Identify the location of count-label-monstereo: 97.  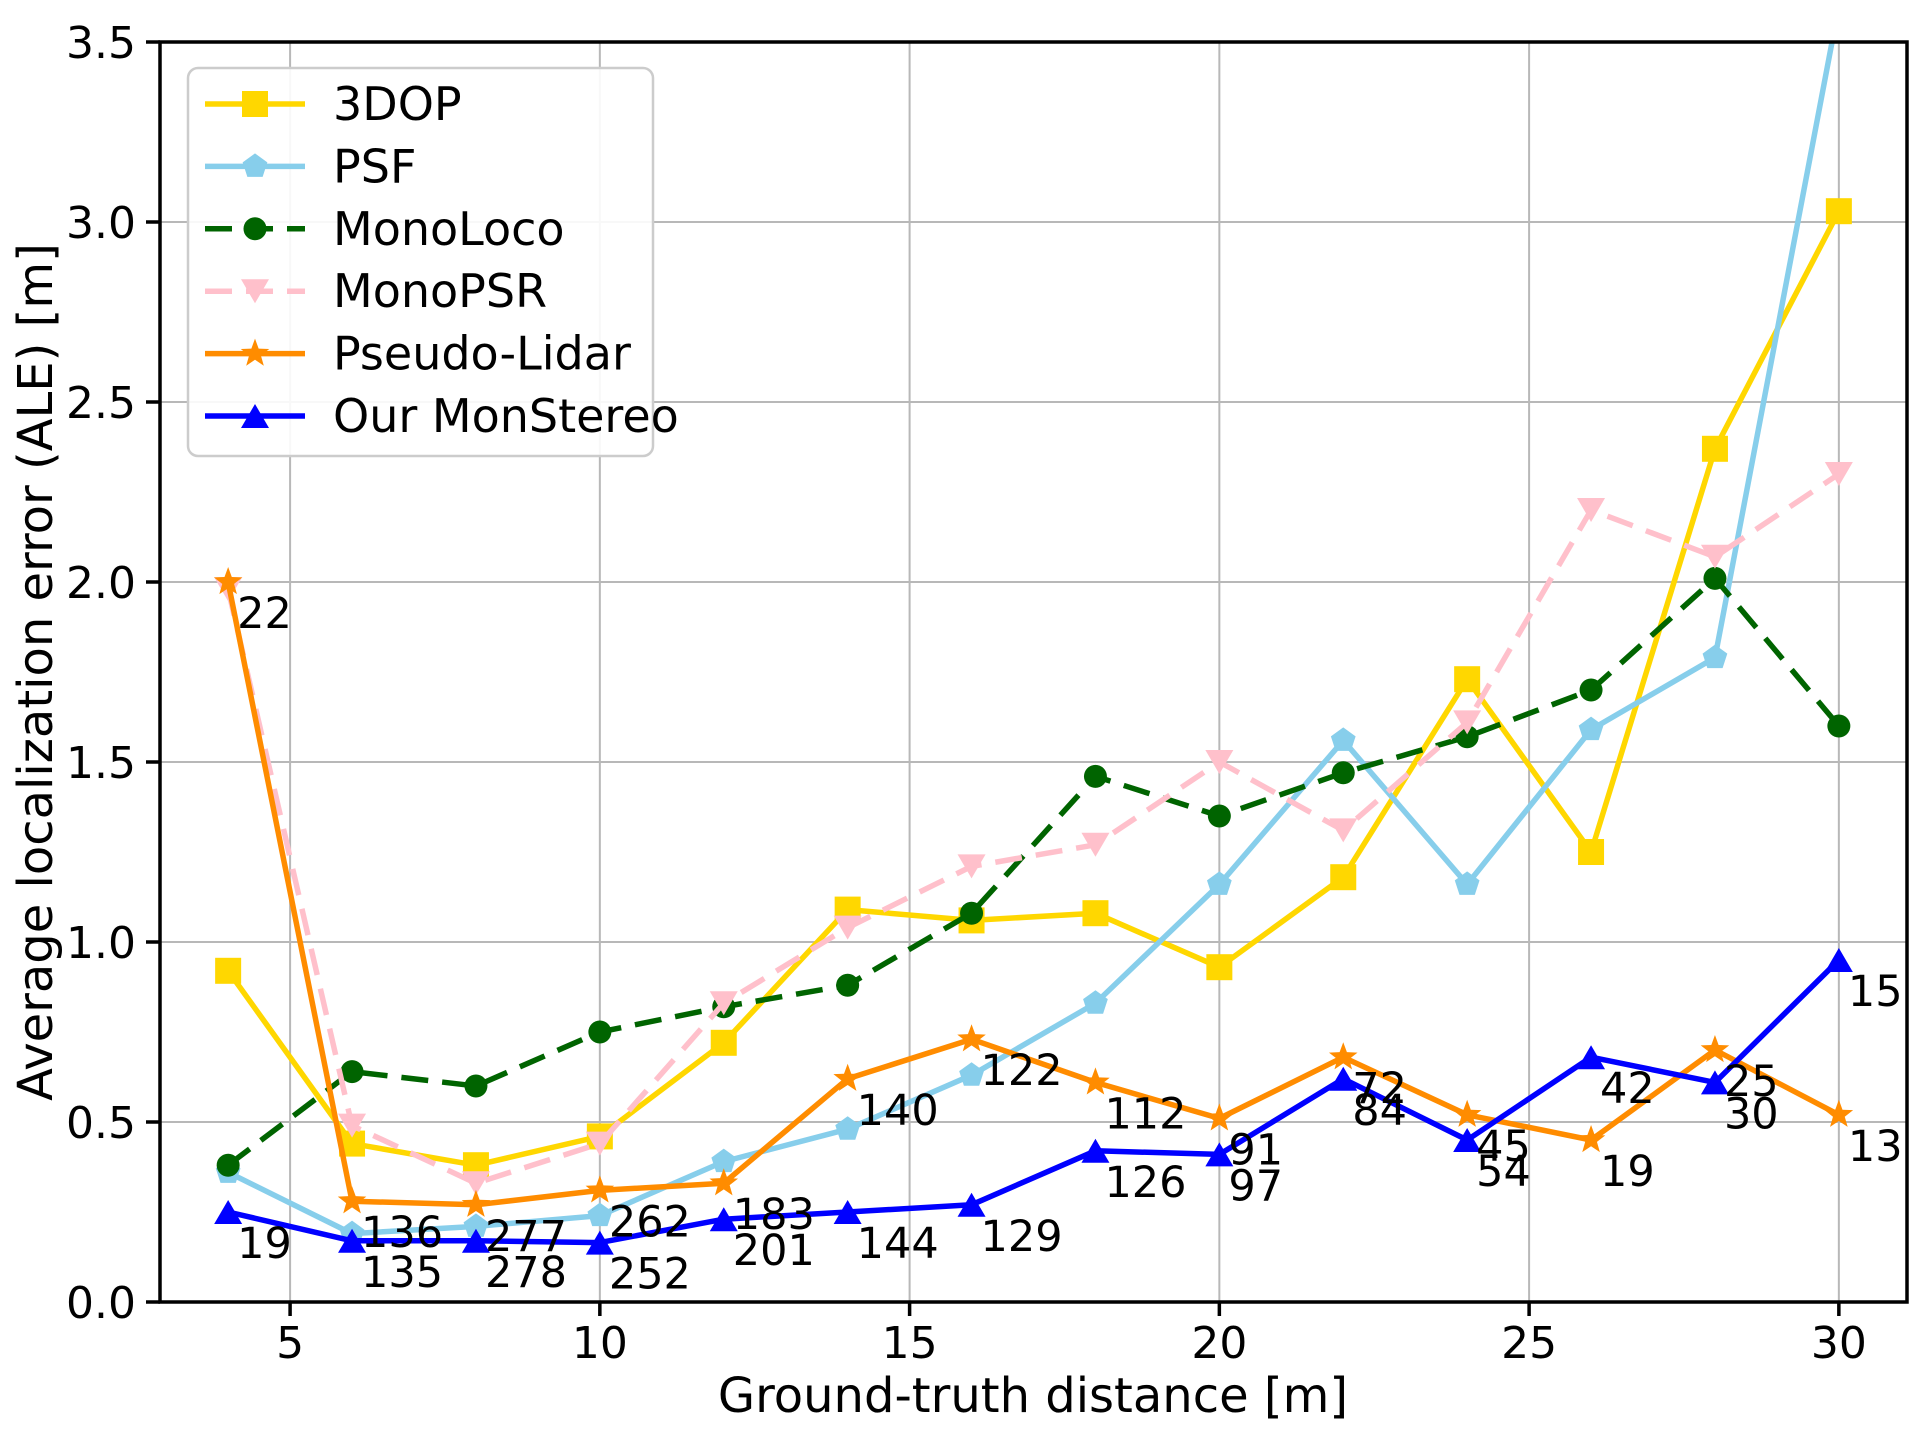
(1255, 1186).